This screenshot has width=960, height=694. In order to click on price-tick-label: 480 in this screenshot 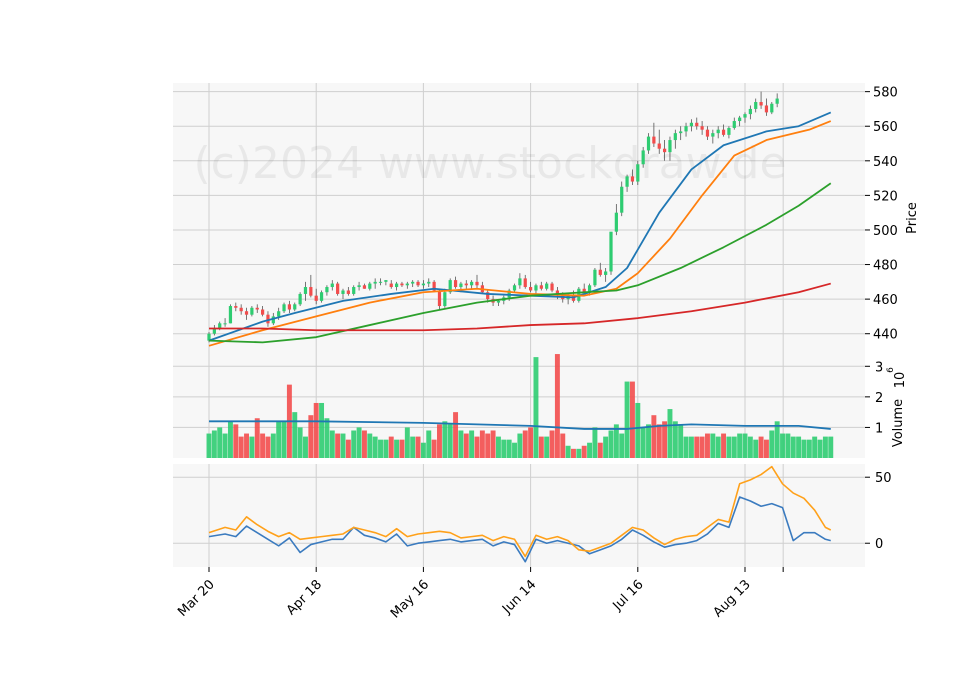, I will do `click(885, 266)`.